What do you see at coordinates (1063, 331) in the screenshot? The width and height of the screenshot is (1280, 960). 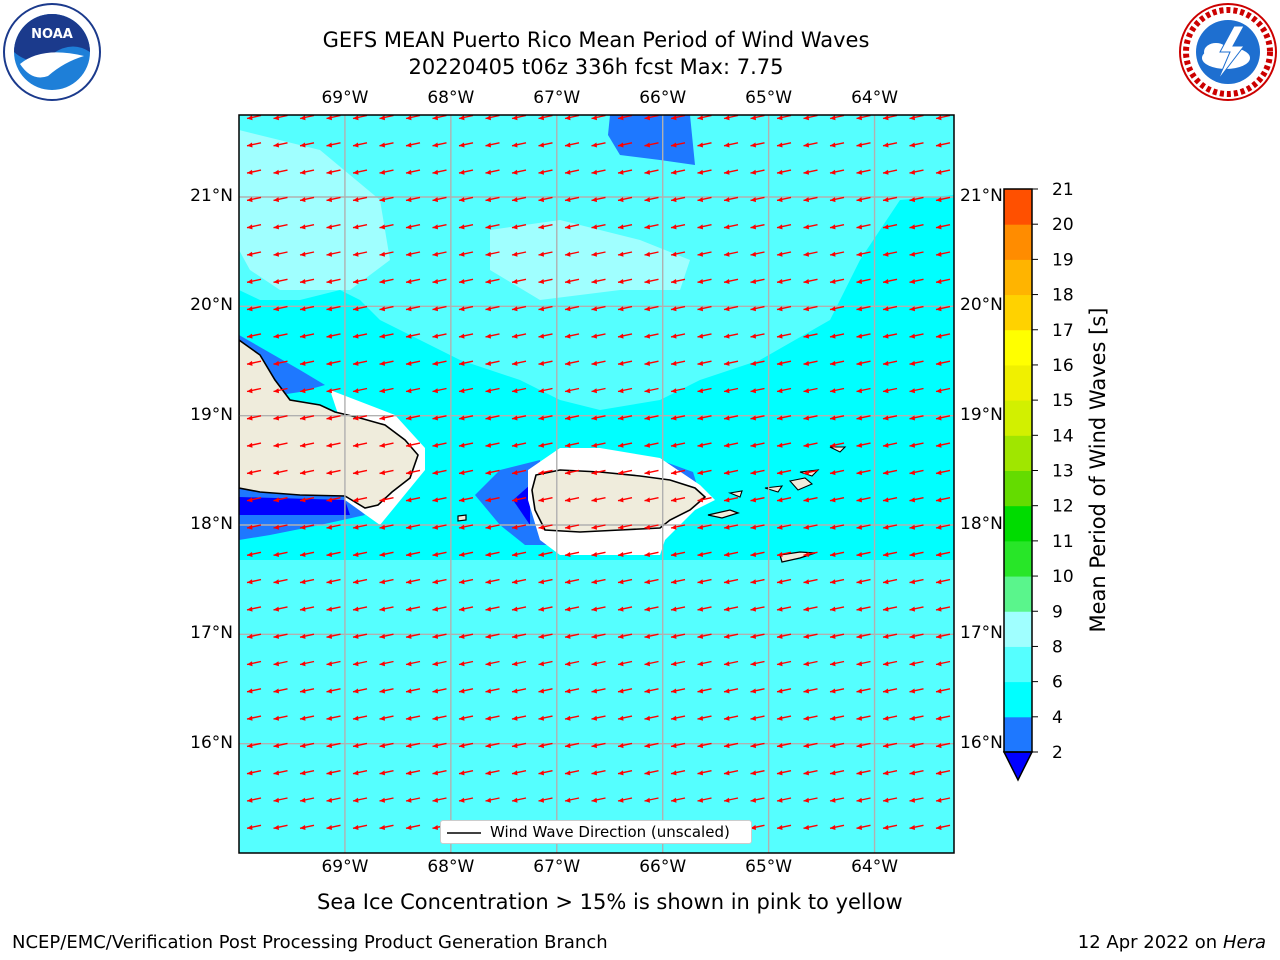 I see `colorbar-tick-label-12: 17` at bounding box center [1063, 331].